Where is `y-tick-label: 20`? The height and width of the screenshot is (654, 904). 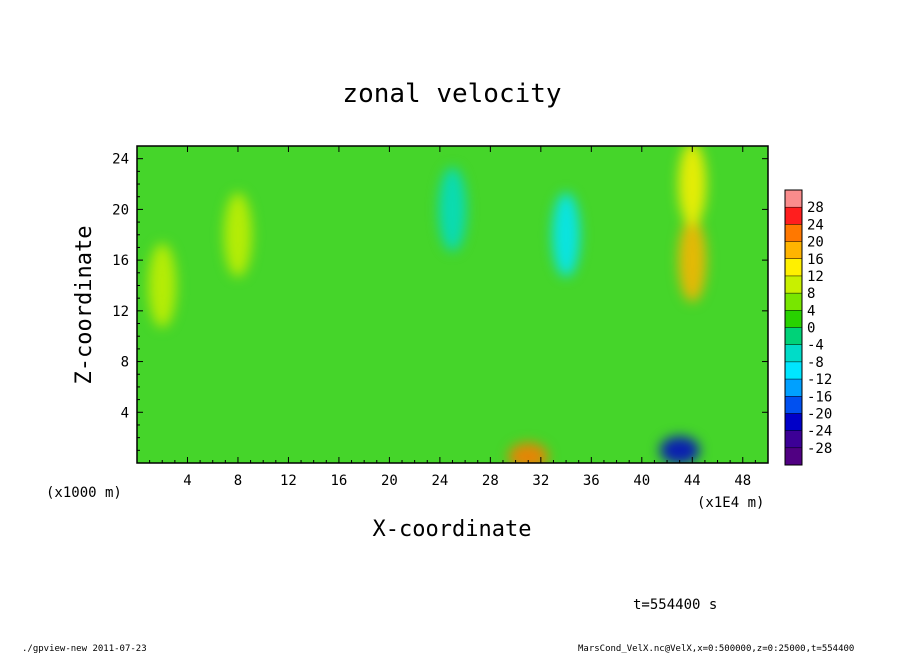
y-tick-label: 20 is located at coordinates (120, 210).